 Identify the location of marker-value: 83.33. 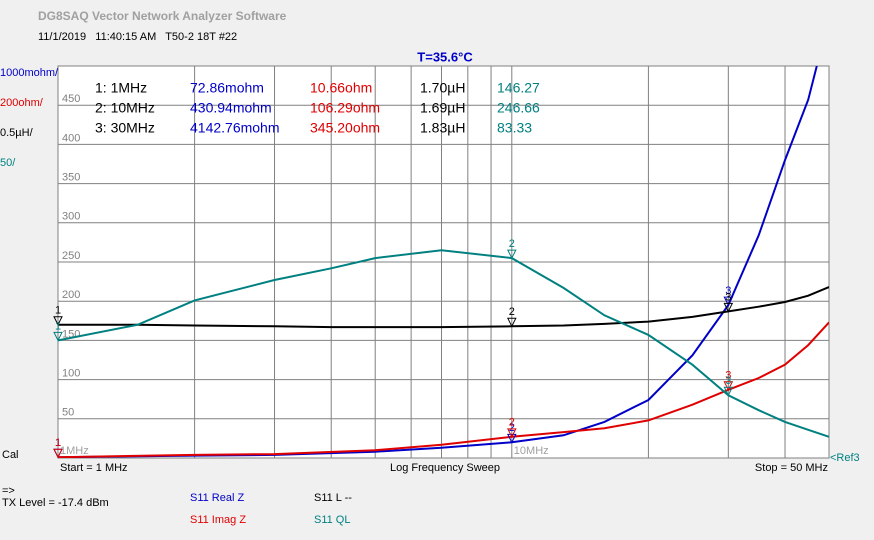
(514, 128).